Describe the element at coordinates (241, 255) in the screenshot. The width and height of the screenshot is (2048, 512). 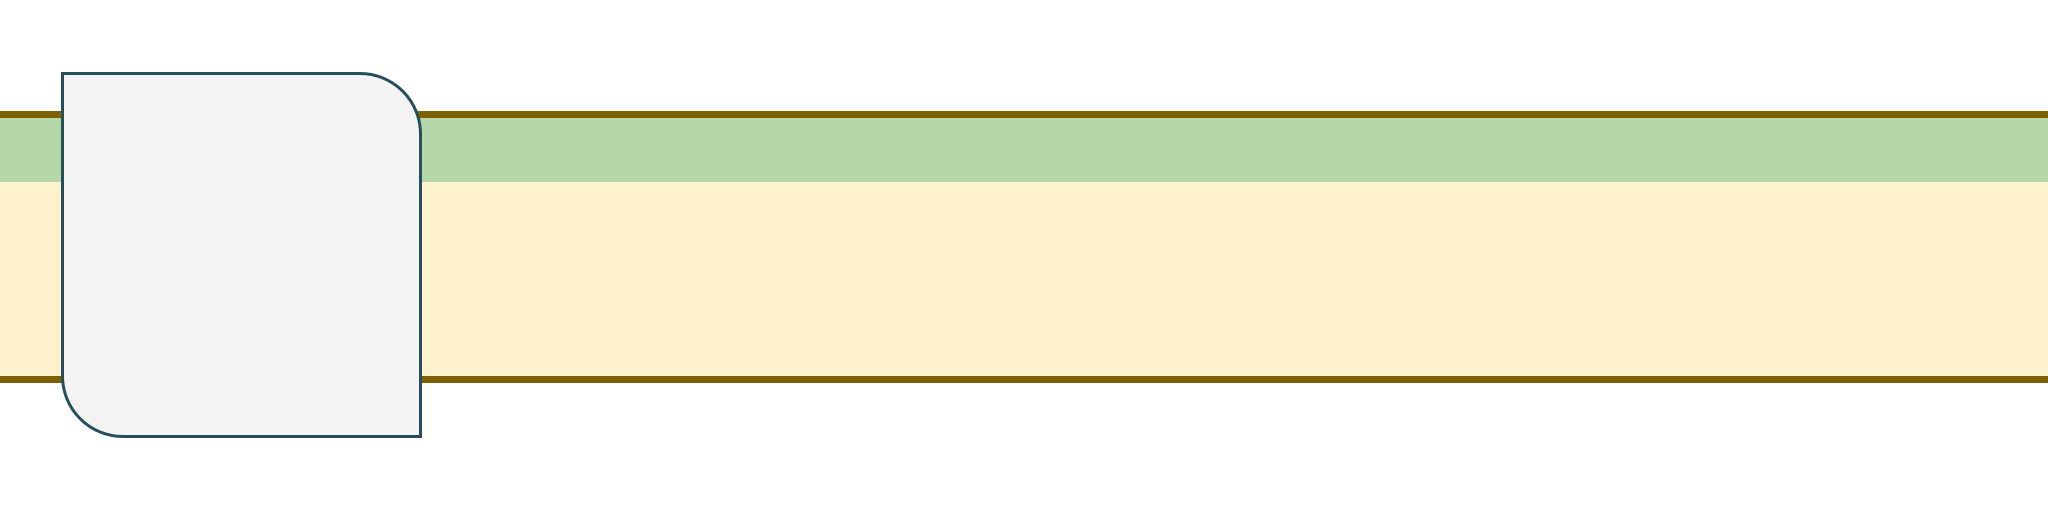
I see `diagram-node` at that location.